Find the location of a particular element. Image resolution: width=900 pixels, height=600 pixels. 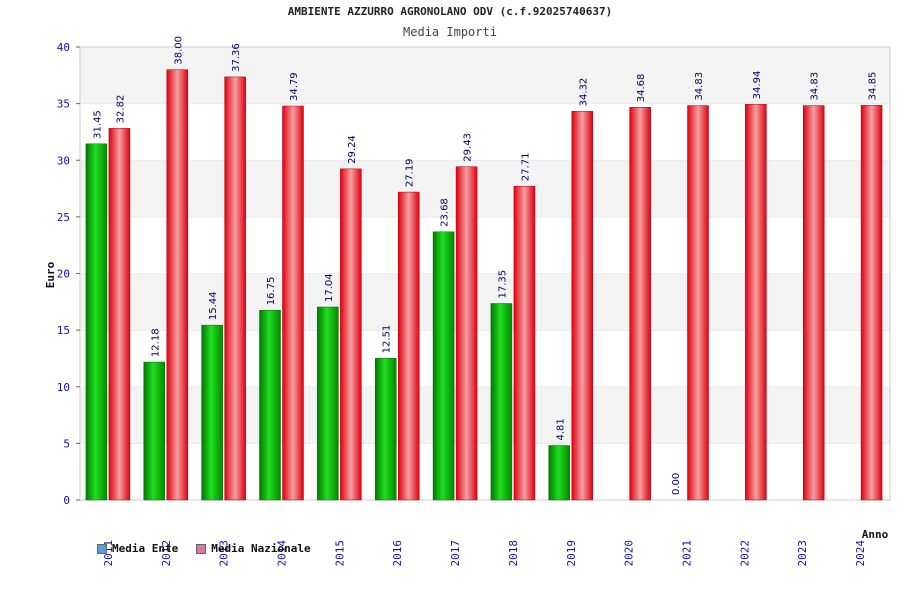

bar-ente-2017 is located at coordinates (443, 366).